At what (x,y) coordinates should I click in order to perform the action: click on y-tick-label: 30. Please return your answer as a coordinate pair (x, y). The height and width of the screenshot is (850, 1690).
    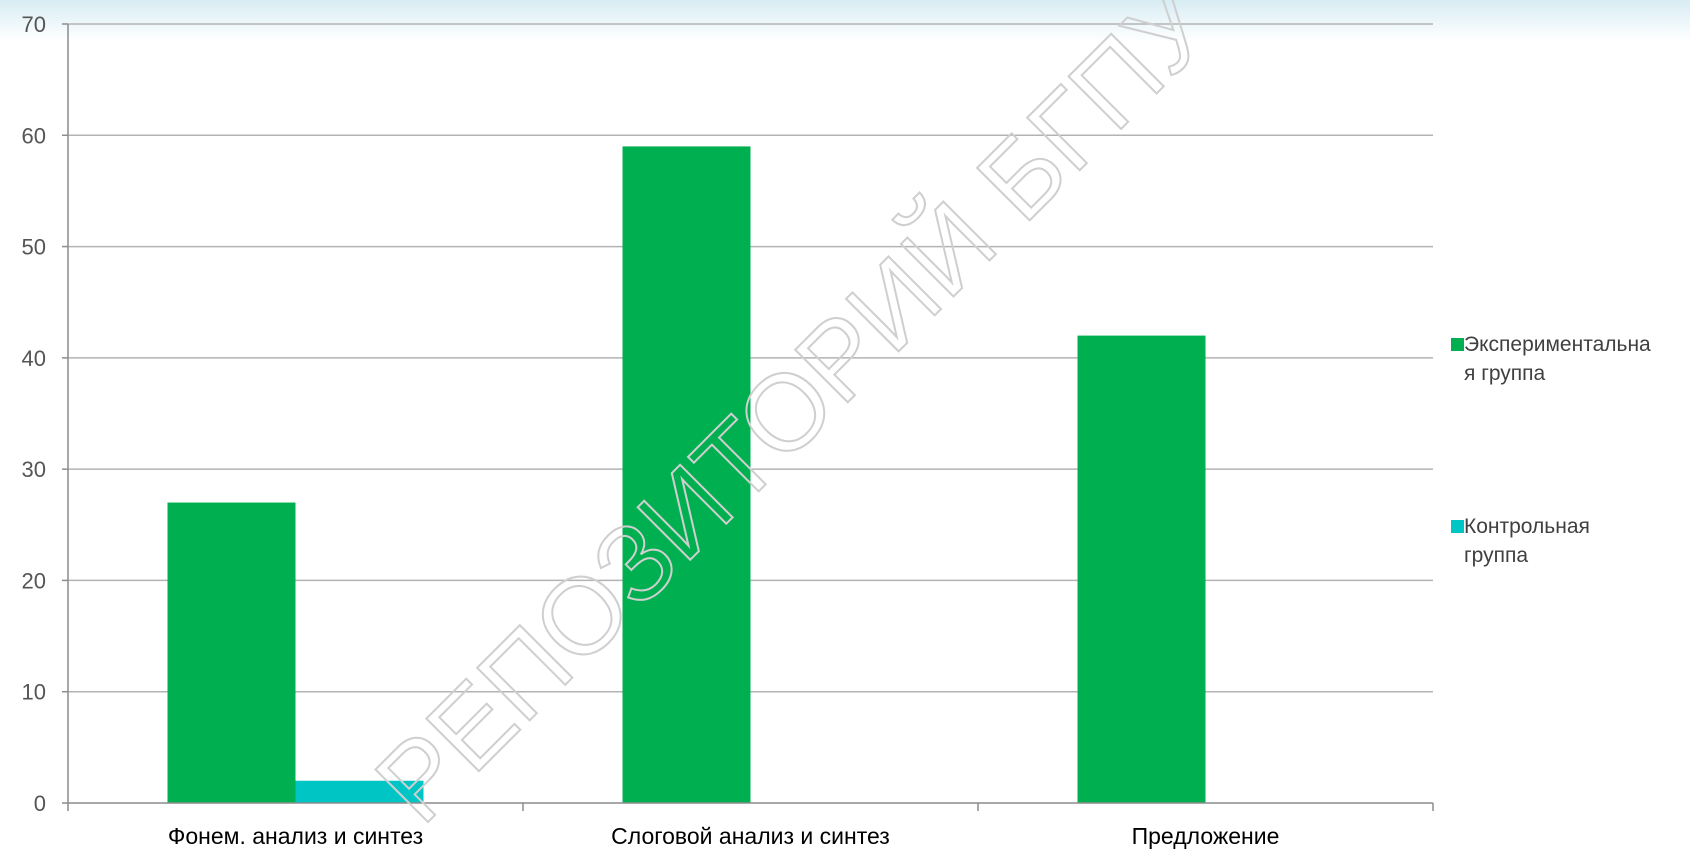
    Looking at the image, I should click on (34, 469).